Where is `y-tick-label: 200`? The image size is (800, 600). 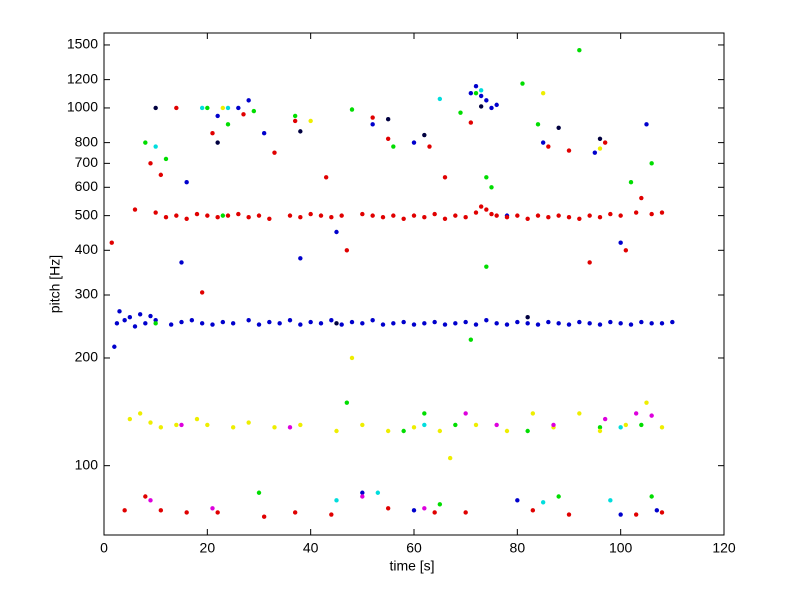 y-tick-label: 200 is located at coordinates (87, 357).